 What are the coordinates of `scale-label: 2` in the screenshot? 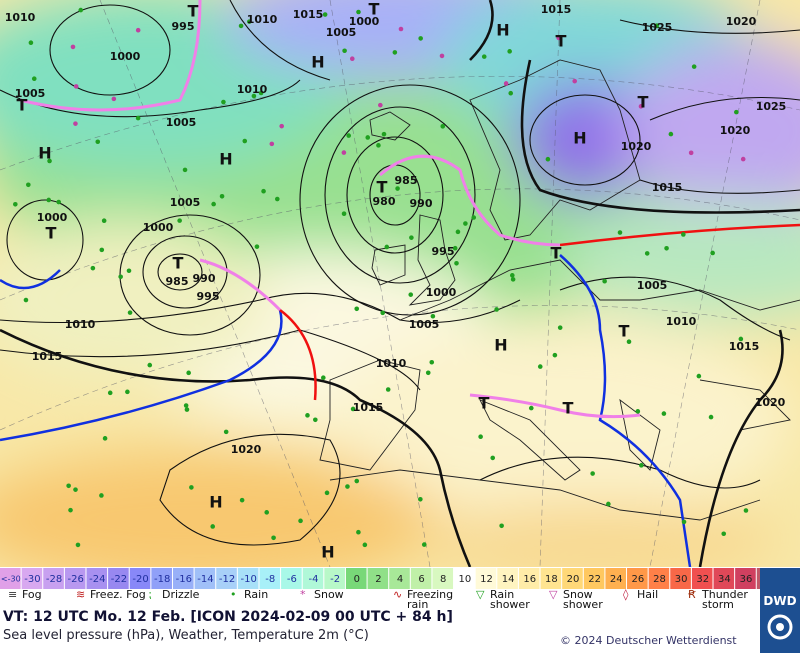 It's located at (378, 579).